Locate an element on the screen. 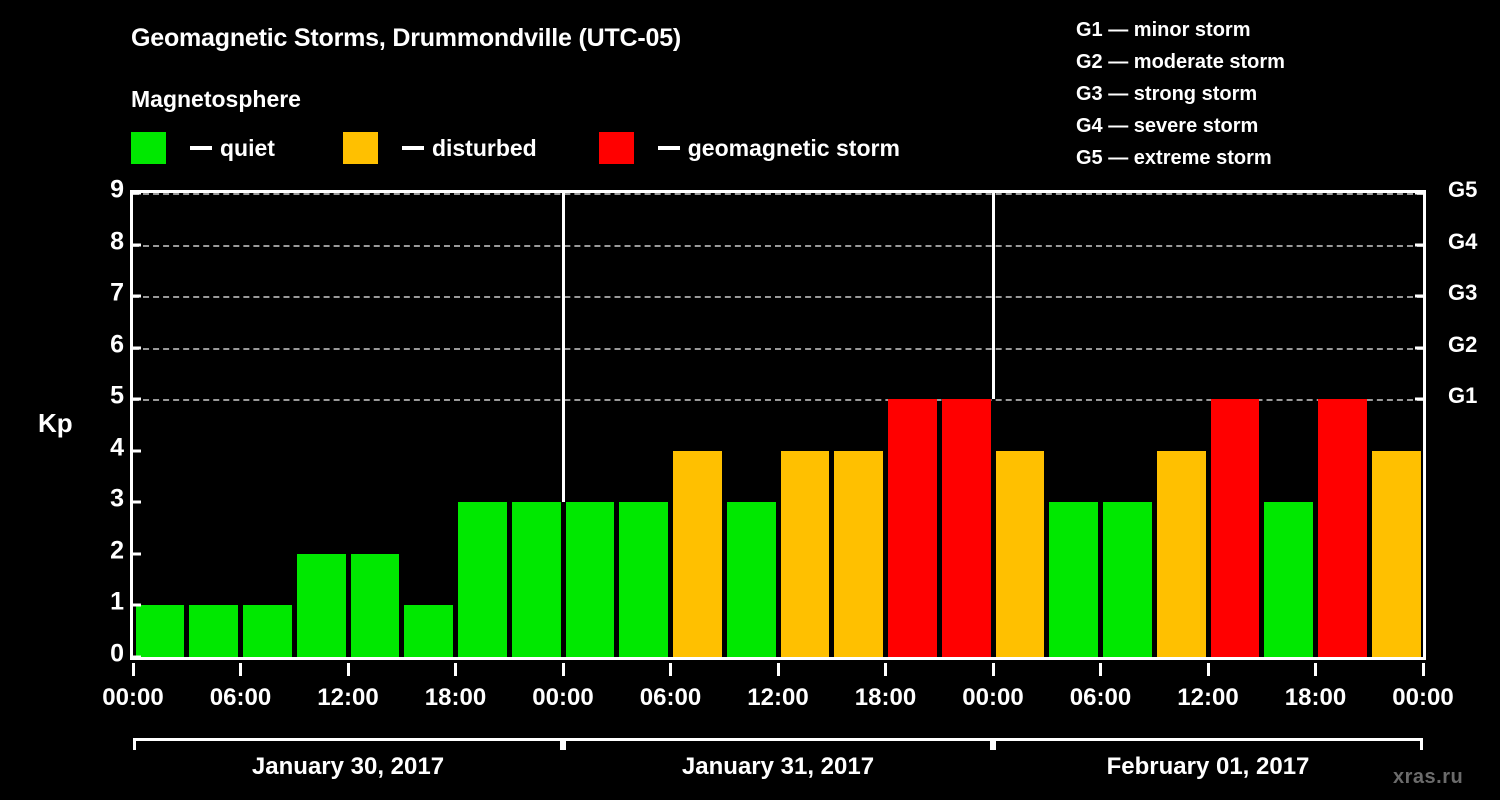 This screenshot has height=800, width=1500. y-axis-label-4: 4 is located at coordinates (117, 447).